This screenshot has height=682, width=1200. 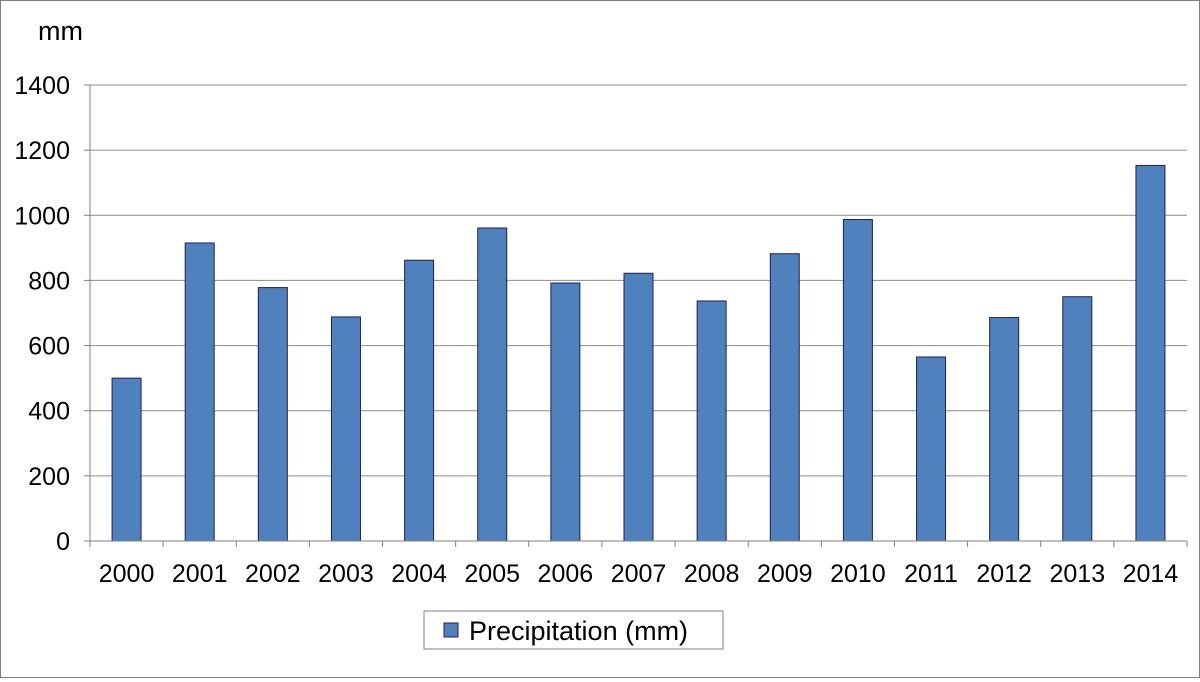 What do you see at coordinates (931, 574) in the screenshot?
I see `x-tick-label: 2011` at bounding box center [931, 574].